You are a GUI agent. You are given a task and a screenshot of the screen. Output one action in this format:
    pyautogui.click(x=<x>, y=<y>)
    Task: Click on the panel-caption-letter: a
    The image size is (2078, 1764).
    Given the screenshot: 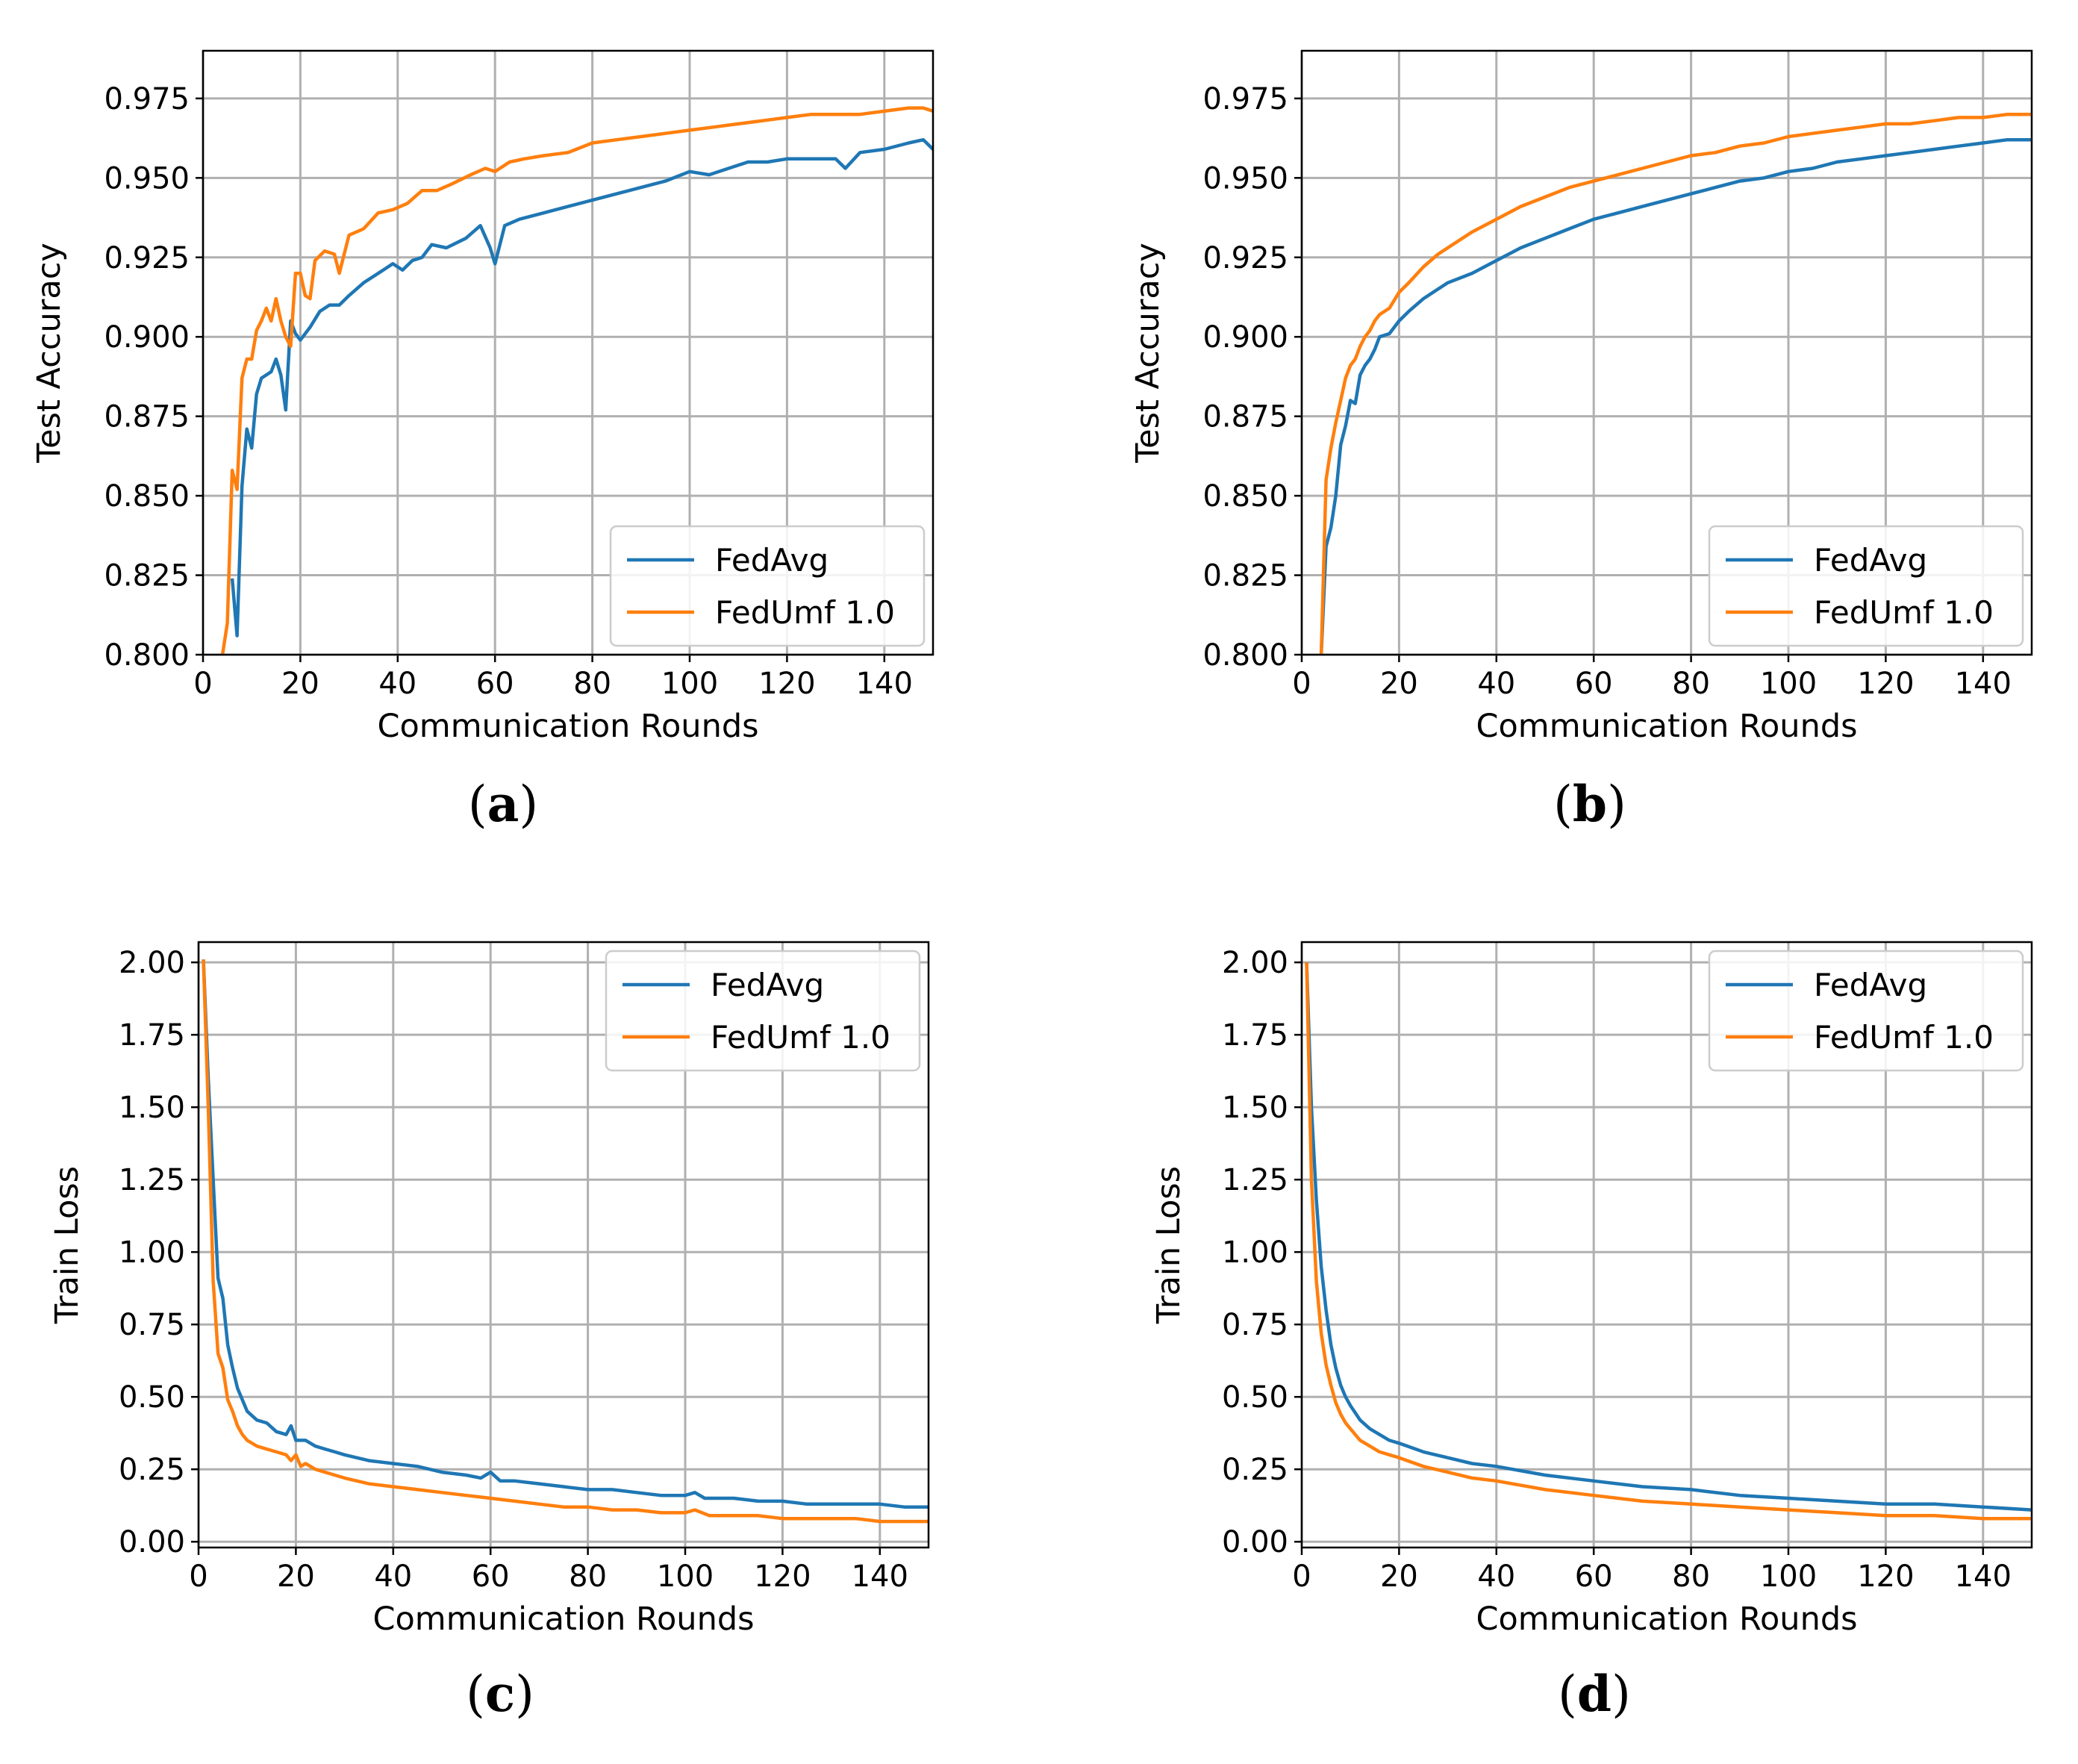 What is the action you would take?
    pyautogui.click(x=503, y=804)
    